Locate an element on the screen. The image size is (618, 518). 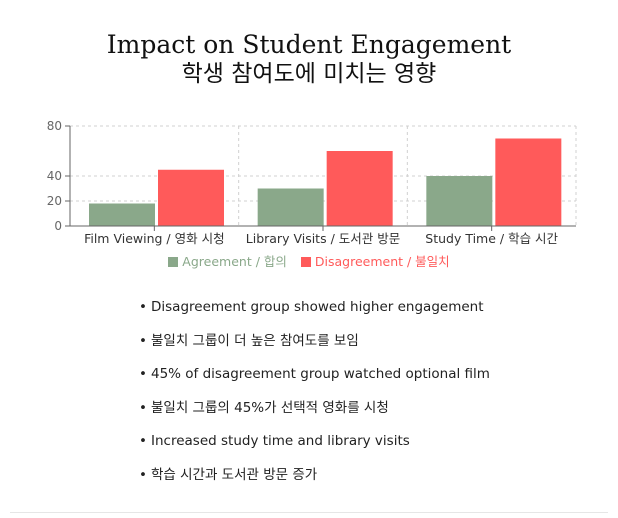
y-tick-label: 20 is located at coordinates (54, 201).